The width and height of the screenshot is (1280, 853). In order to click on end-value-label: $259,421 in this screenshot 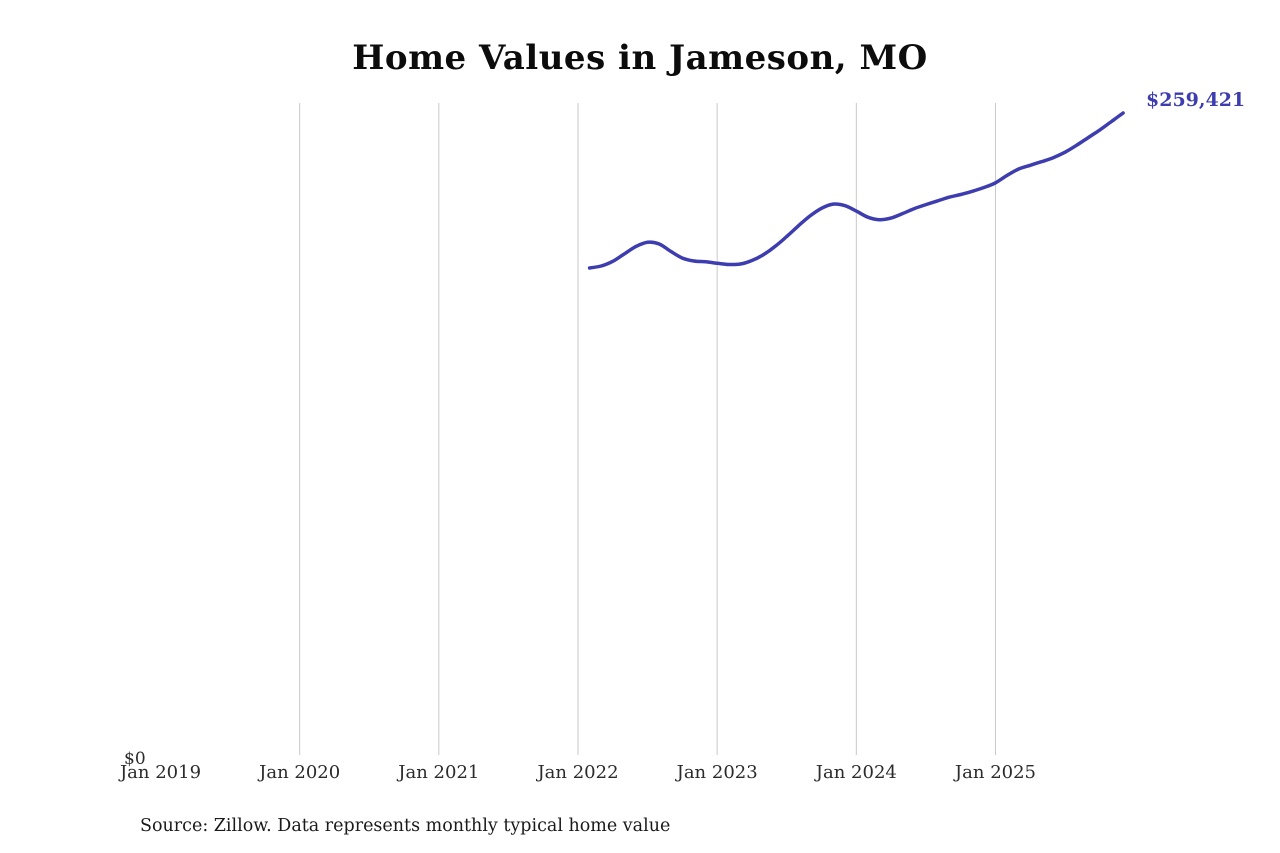, I will do `click(1196, 100)`.